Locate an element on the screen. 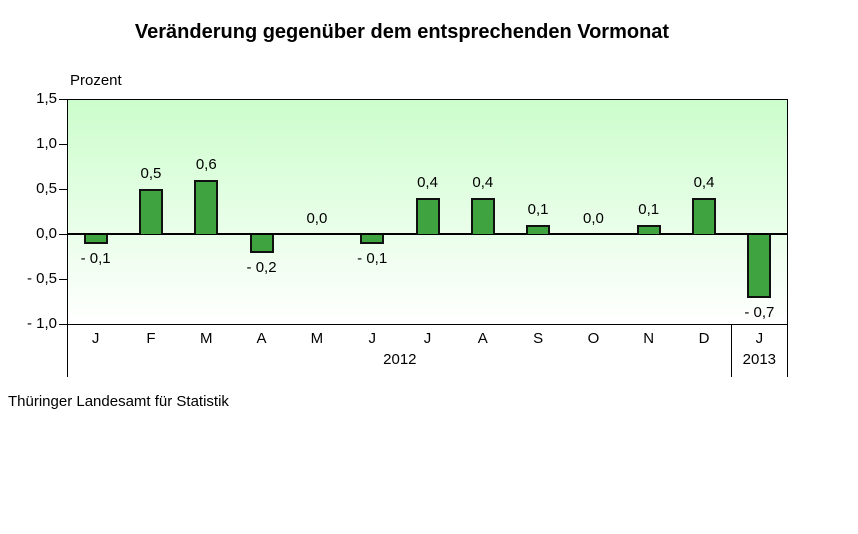  x-tick-label: D is located at coordinates (704, 338).